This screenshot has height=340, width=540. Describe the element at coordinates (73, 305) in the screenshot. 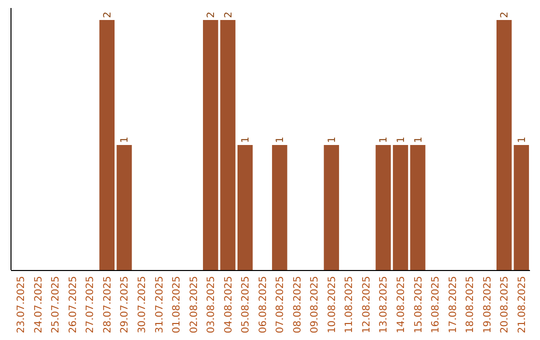

I see `x-tick-label: 26.07.2025` at that location.